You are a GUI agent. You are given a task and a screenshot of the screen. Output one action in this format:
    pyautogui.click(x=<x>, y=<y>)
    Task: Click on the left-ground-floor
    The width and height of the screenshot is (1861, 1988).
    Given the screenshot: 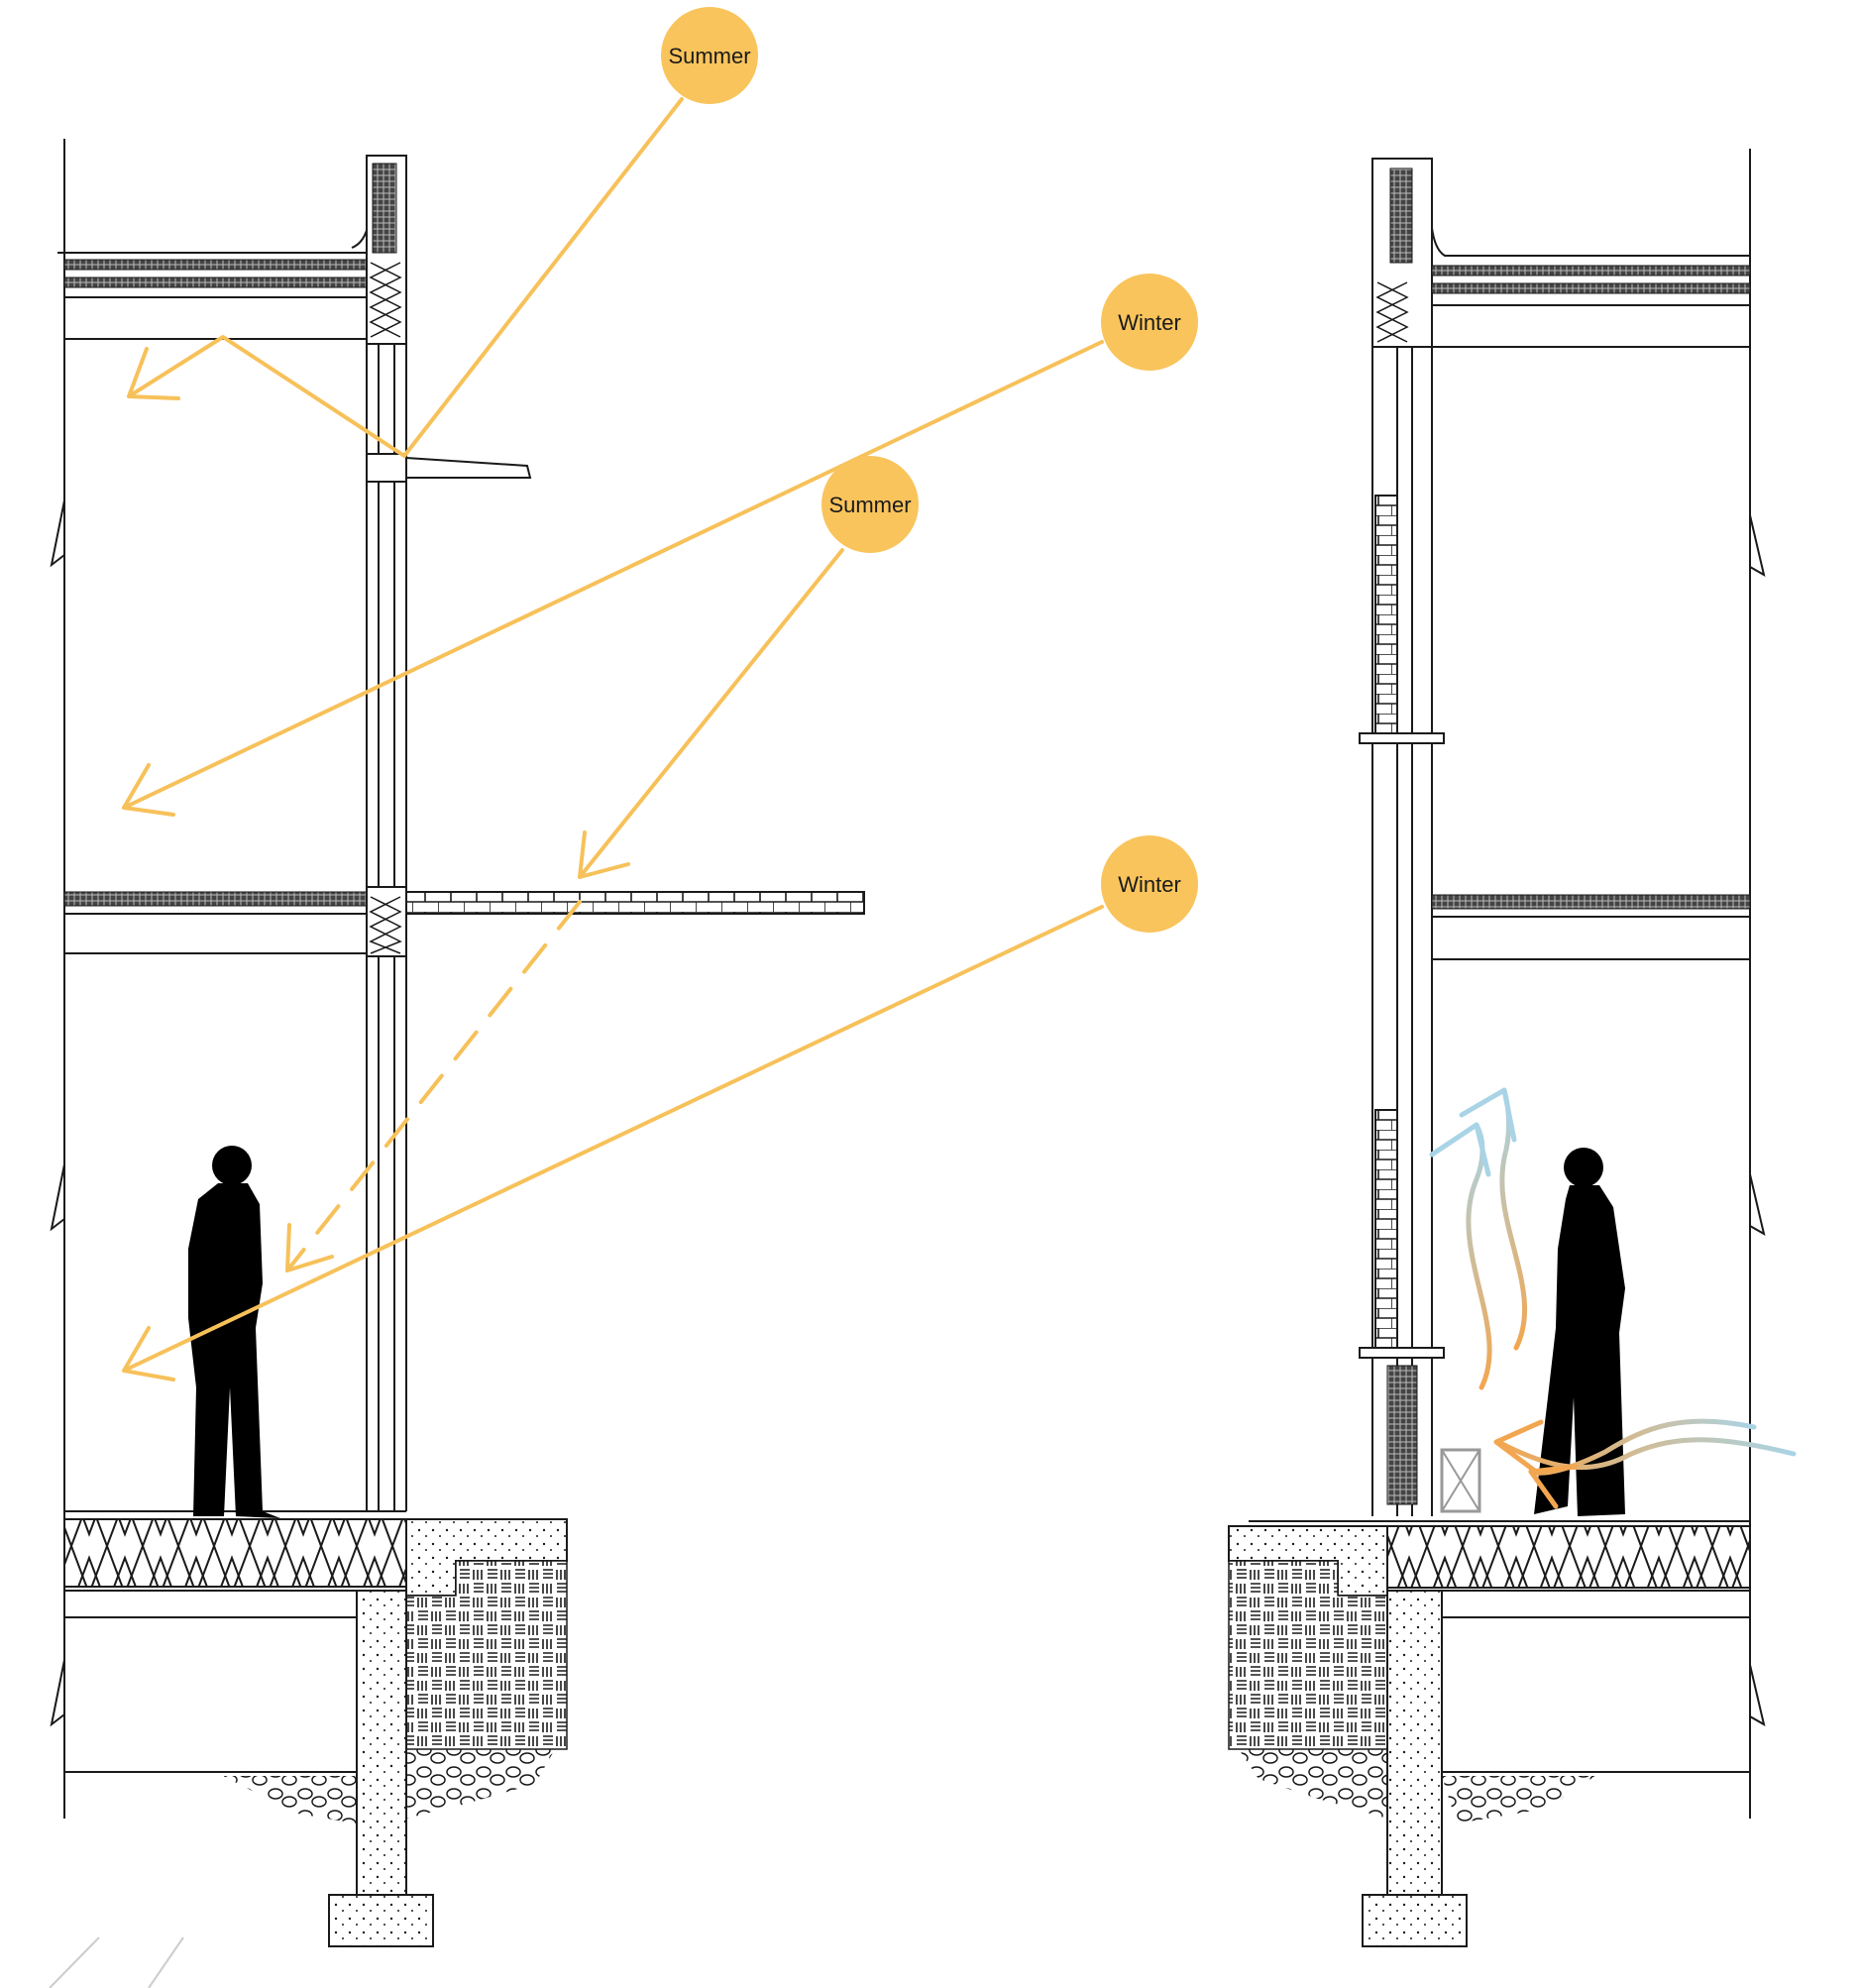 What is the action you would take?
    pyautogui.click(x=315, y=1728)
    